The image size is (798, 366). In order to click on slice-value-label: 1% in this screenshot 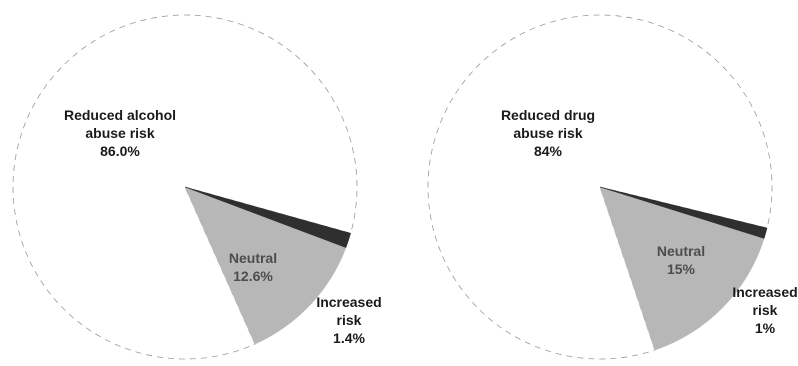, I will do `click(765, 328)`.